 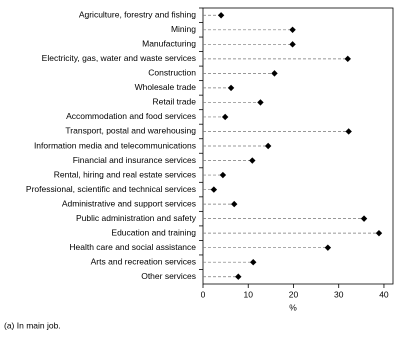 I want to click on x-tick-label: 0, so click(x=203, y=294).